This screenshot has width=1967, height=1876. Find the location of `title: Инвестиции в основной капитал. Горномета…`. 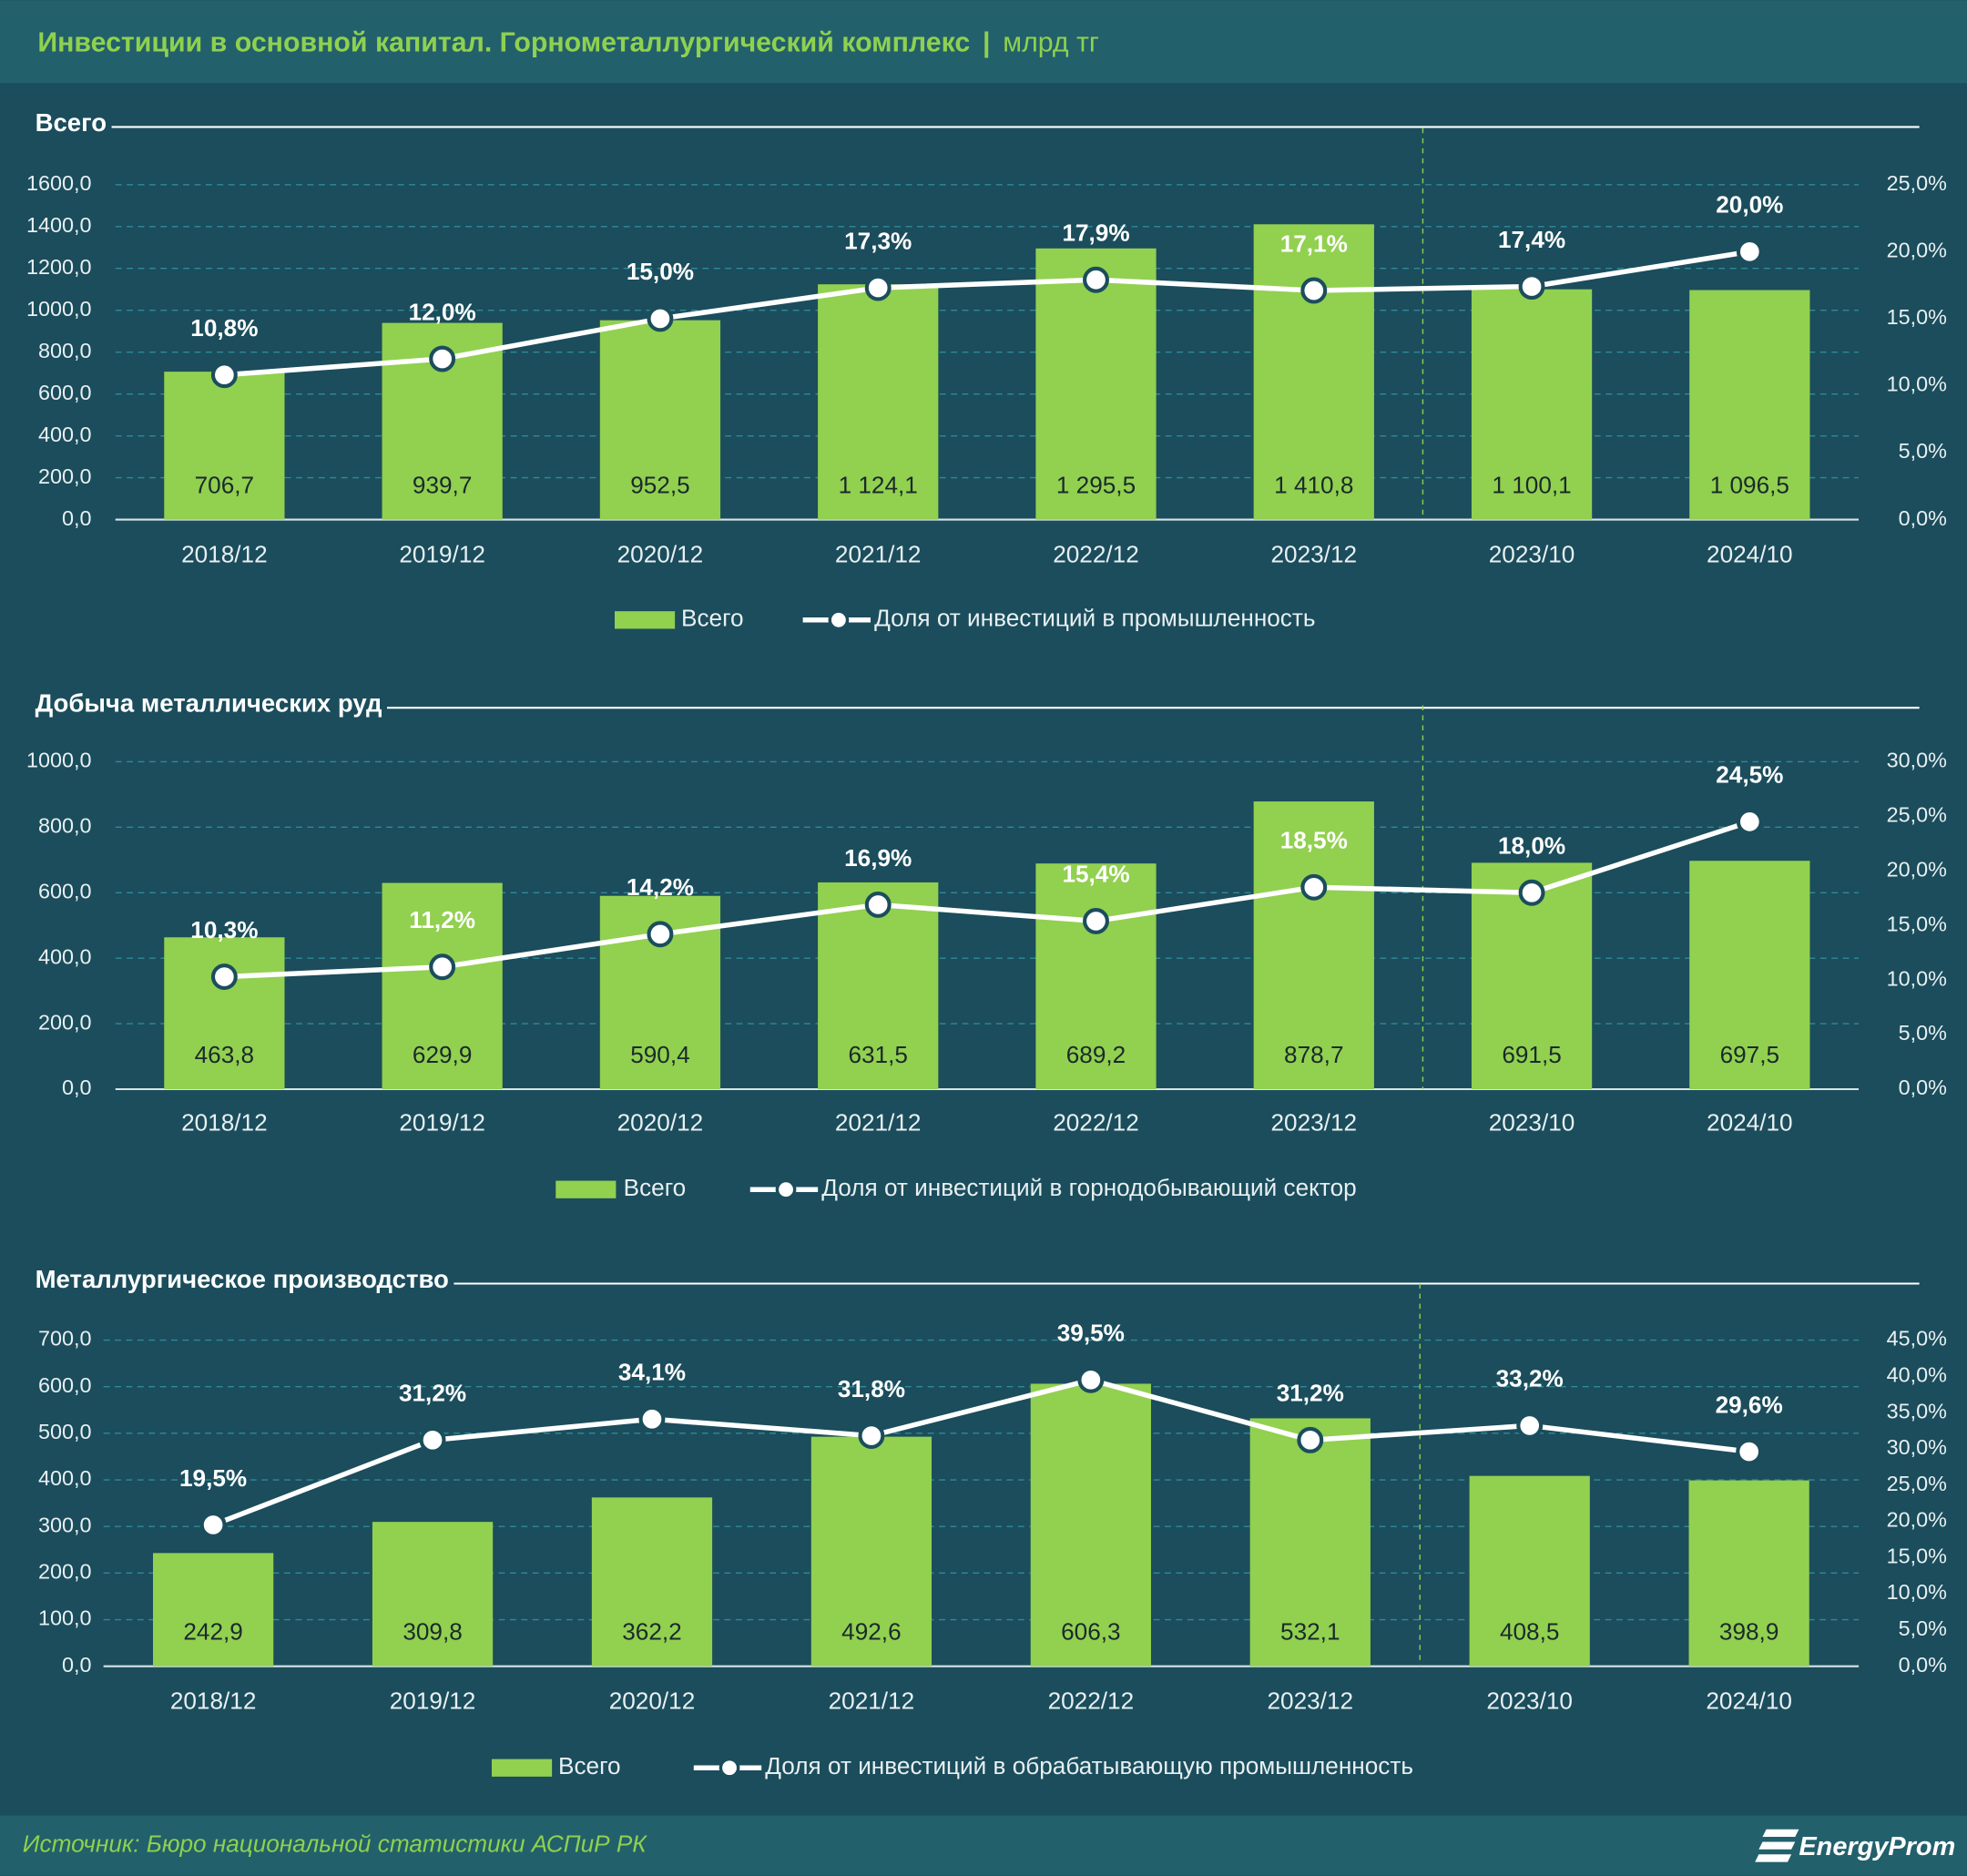

title: Инвестиции в основной капитал. Горномета… is located at coordinates (503, 42).